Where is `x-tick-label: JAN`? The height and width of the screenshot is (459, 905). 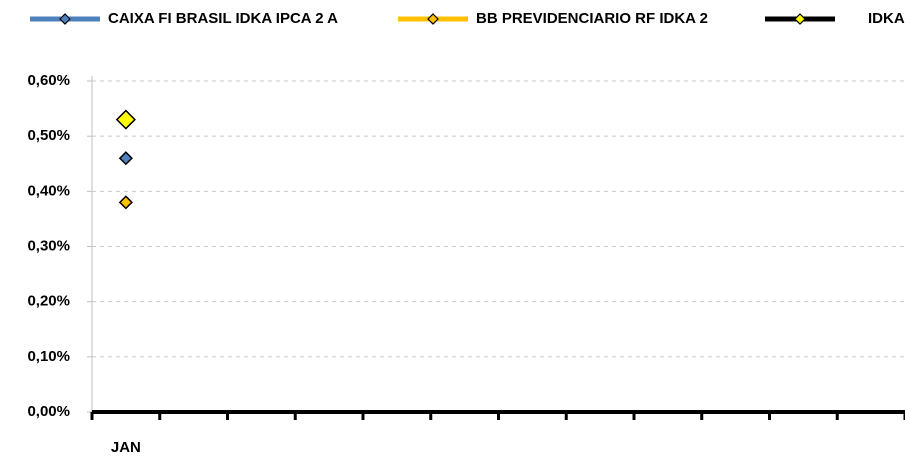 x-tick-label: JAN is located at coordinates (126, 447).